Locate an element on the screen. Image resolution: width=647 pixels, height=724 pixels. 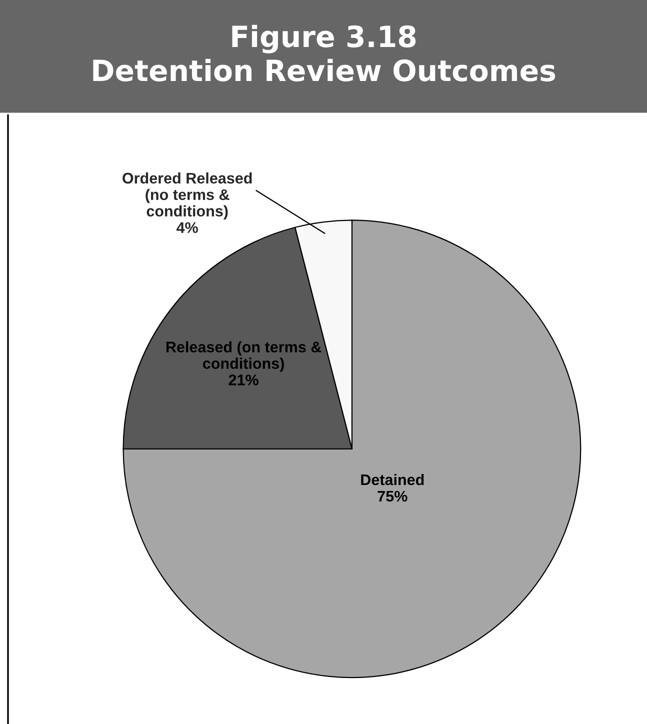
data-label: 21% is located at coordinates (243, 380).